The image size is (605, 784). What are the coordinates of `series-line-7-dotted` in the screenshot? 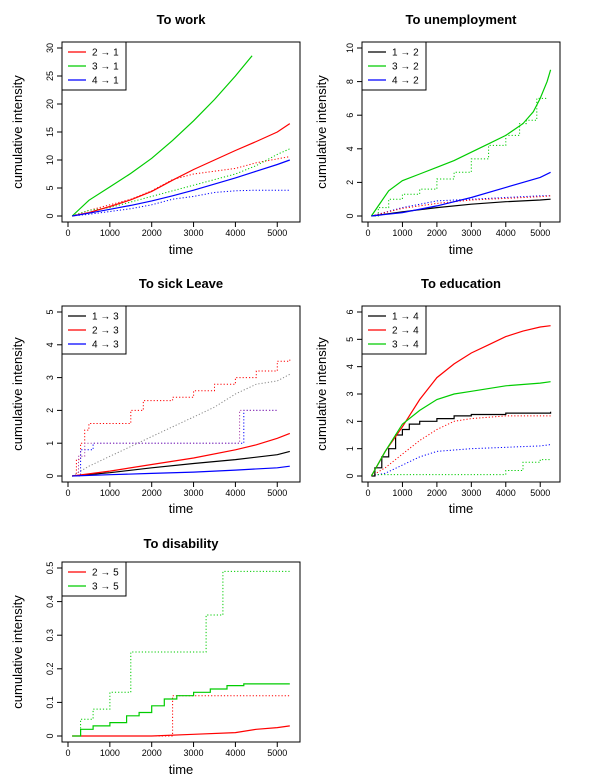 It's located at (175, 443).